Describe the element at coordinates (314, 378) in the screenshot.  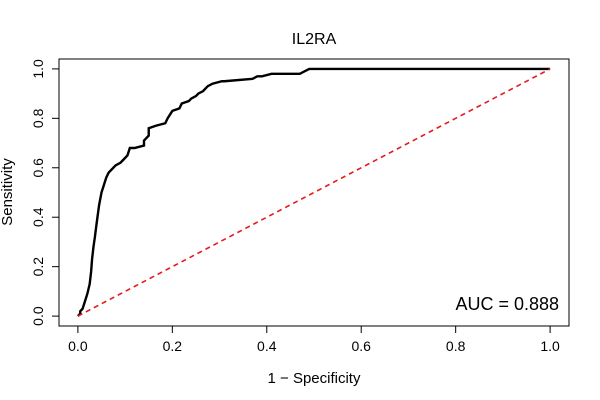
I see `x-axis-label: 1 − Specificity` at that location.